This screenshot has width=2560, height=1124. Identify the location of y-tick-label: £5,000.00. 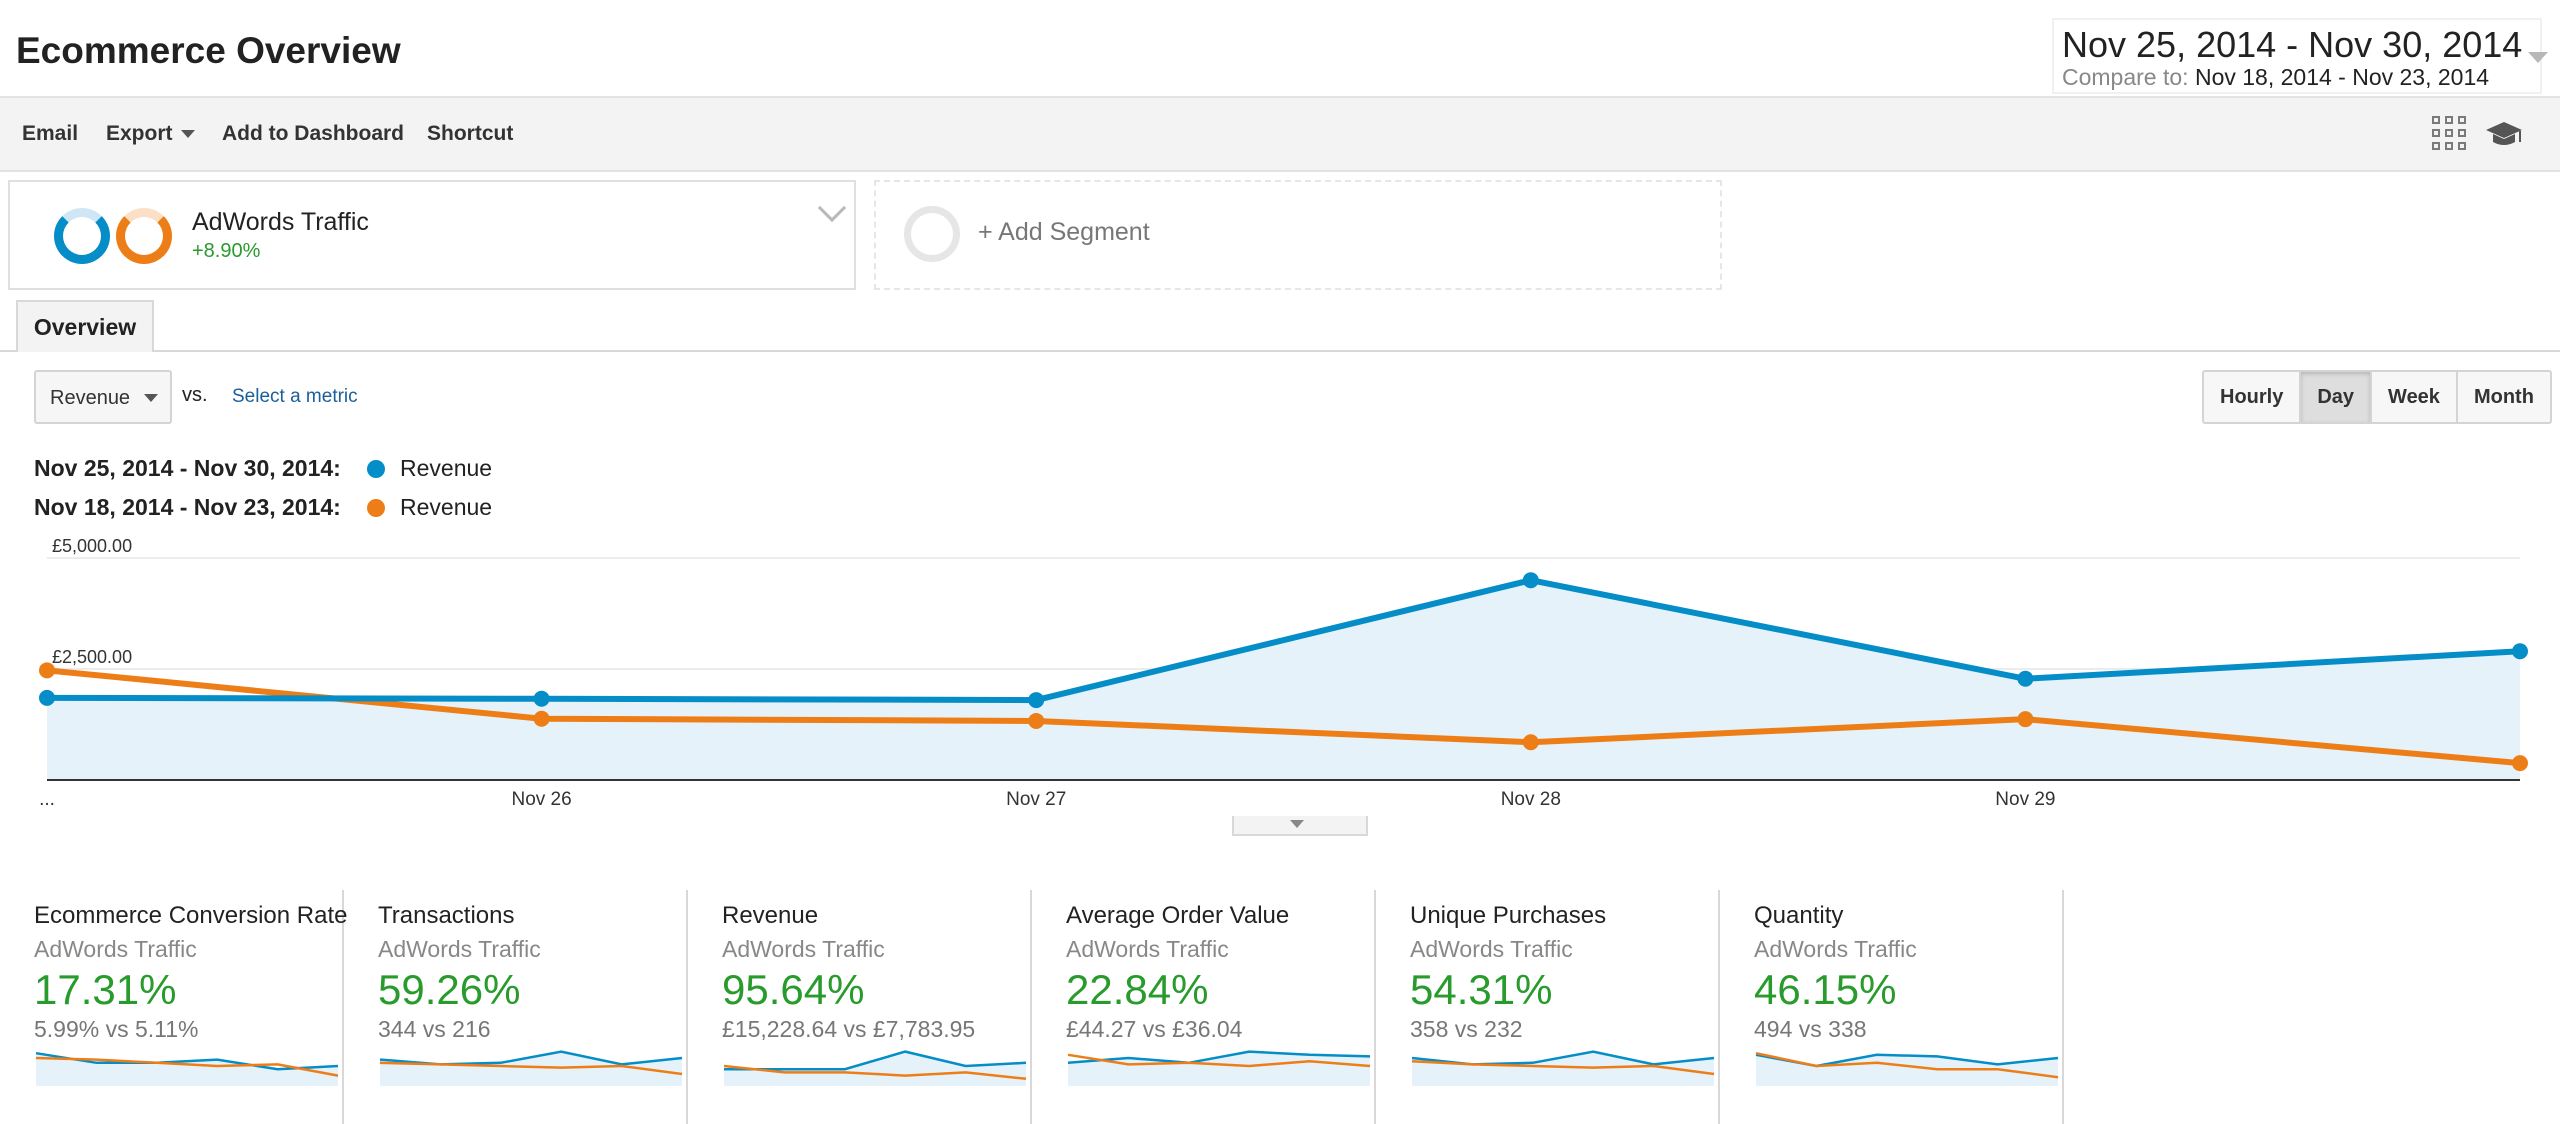
(92, 546).